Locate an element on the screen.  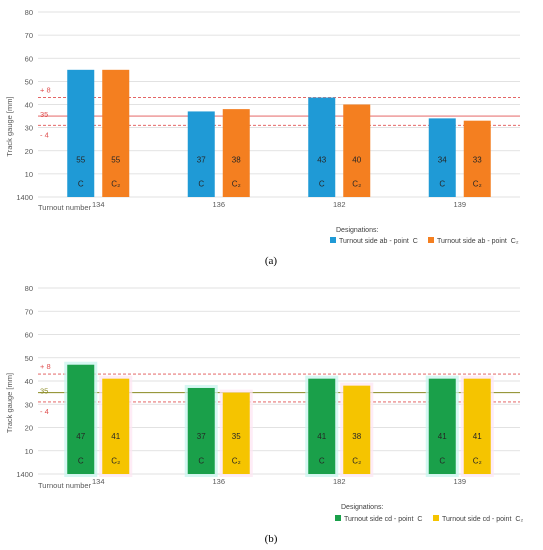
y-axis-title: Track gauge [mm] is located at coordinates (9, 403).